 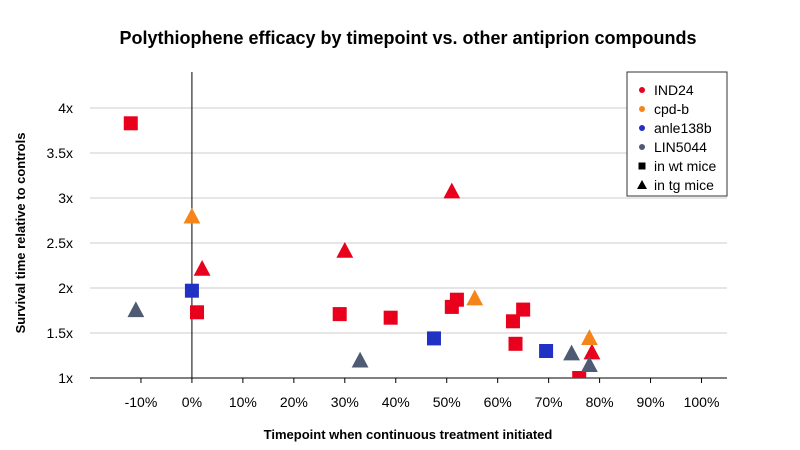 What do you see at coordinates (60, 153) in the screenshot?
I see `y-tick-label-5: 3.5x` at bounding box center [60, 153].